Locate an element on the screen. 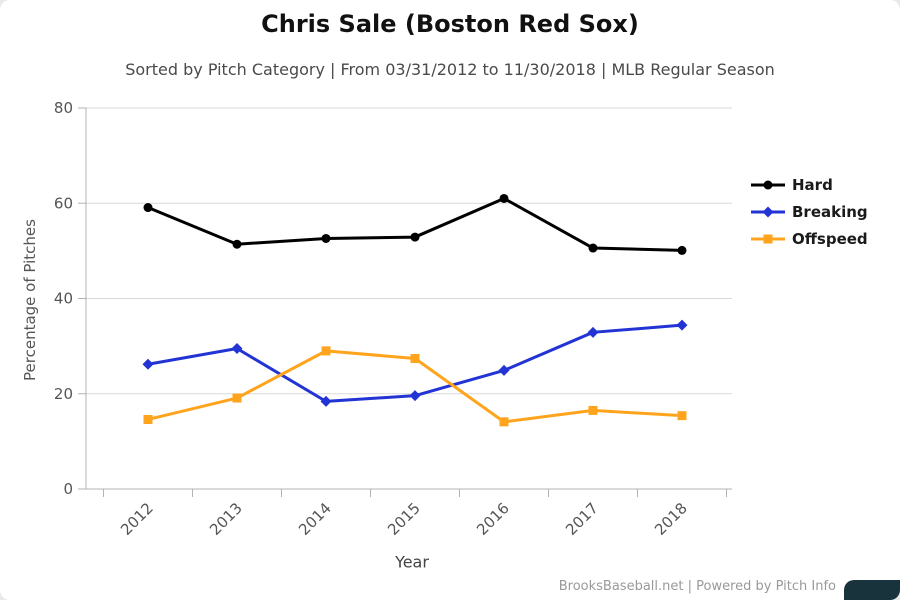  legend-label: Breaking is located at coordinates (830, 212).